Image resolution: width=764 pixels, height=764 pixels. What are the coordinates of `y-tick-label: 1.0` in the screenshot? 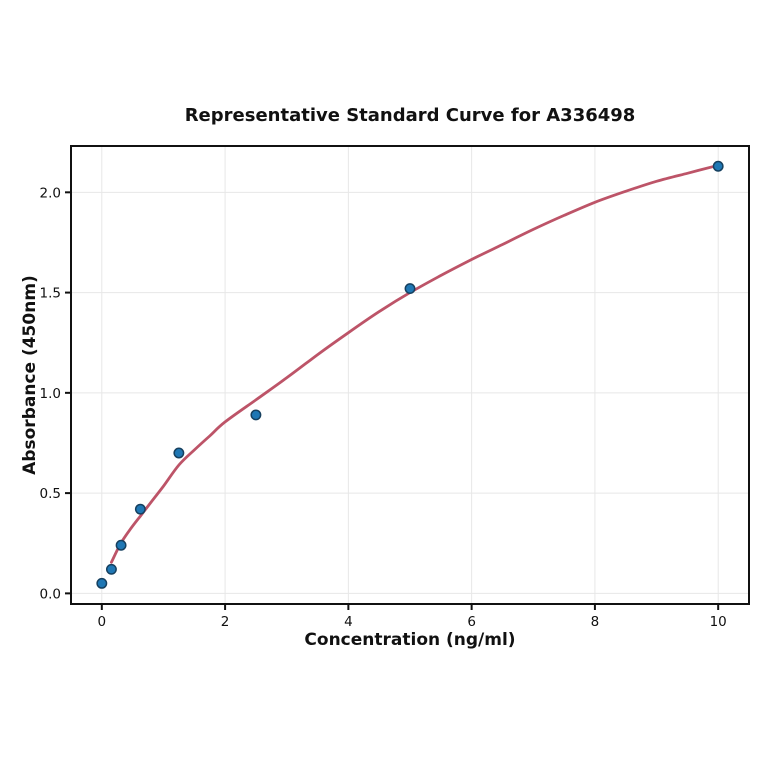 It's located at (50, 394).